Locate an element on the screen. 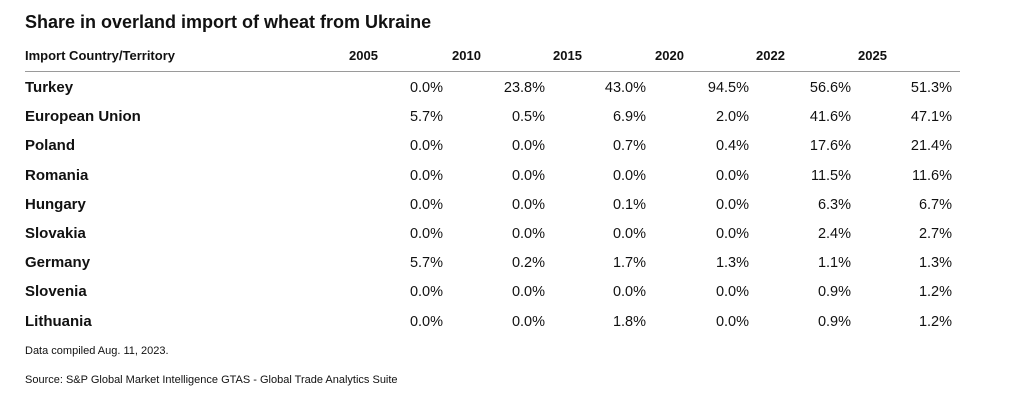 The image size is (1024, 407). column-header-year: 2022 is located at coordinates (770, 55).